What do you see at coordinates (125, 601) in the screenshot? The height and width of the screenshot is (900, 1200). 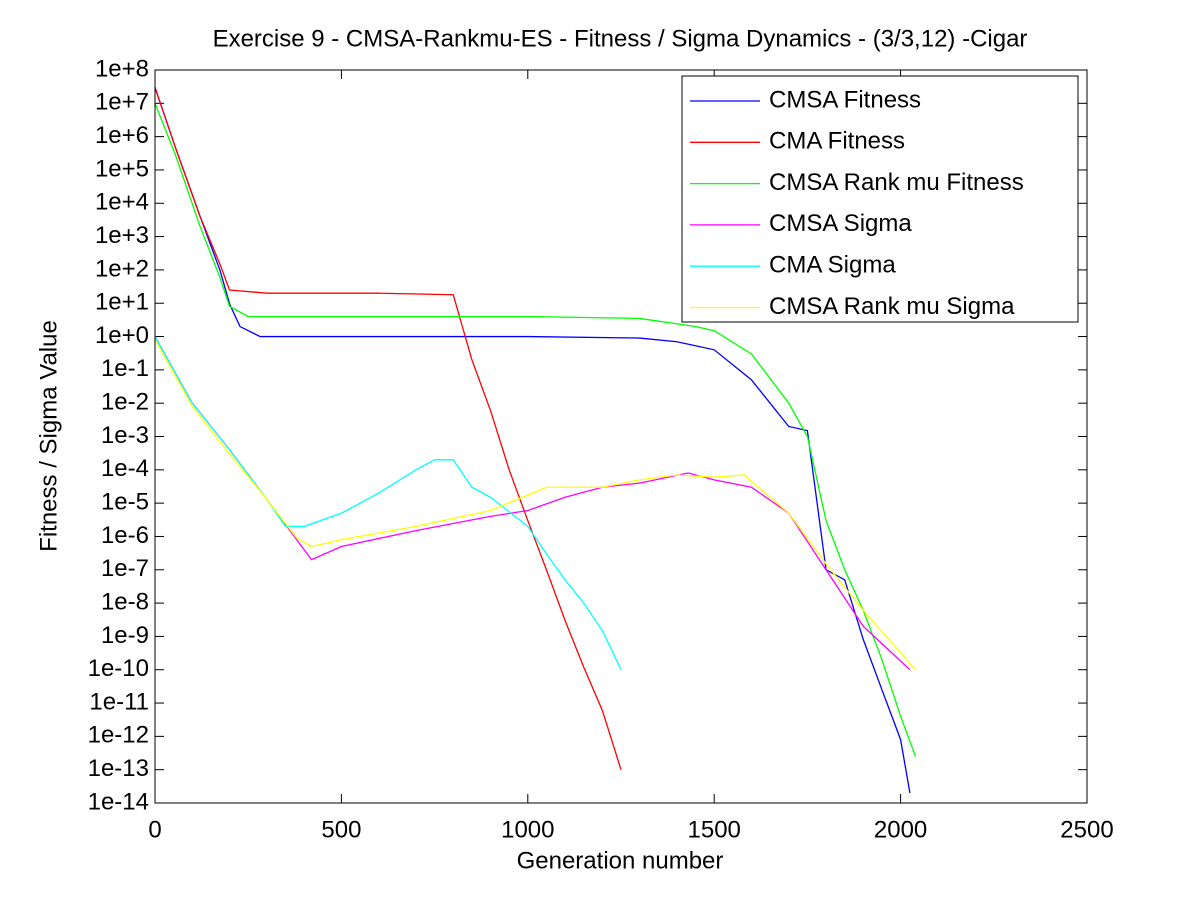 I see `y-tick-label: 1e-8` at bounding box center [125, 601].